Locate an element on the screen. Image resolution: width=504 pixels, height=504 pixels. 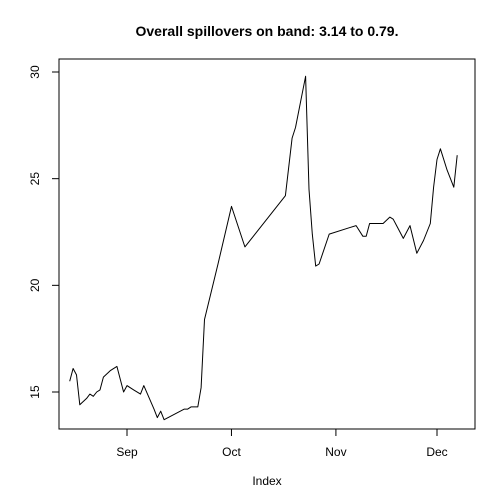
x-axis: Sep Oct Nov Dec is located at coordinates (282, 443).